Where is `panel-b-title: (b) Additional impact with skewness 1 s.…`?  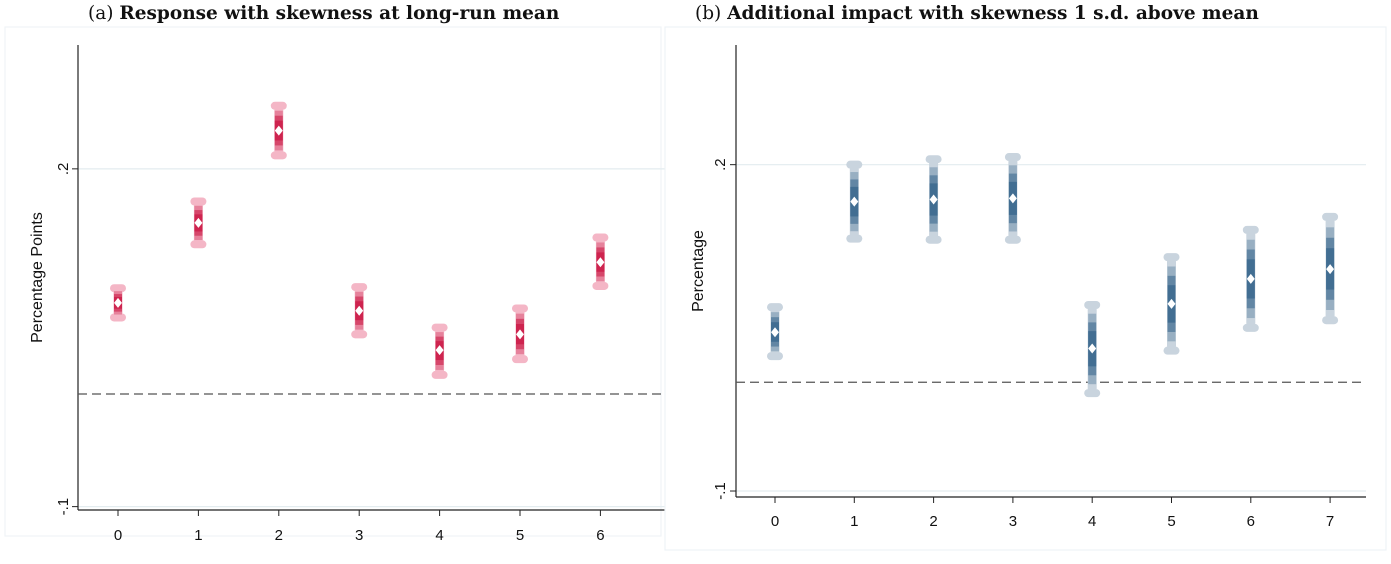 panel-b-title: (b) Additional impact with skewness 1 s.… is located at coordinates (977, 13).